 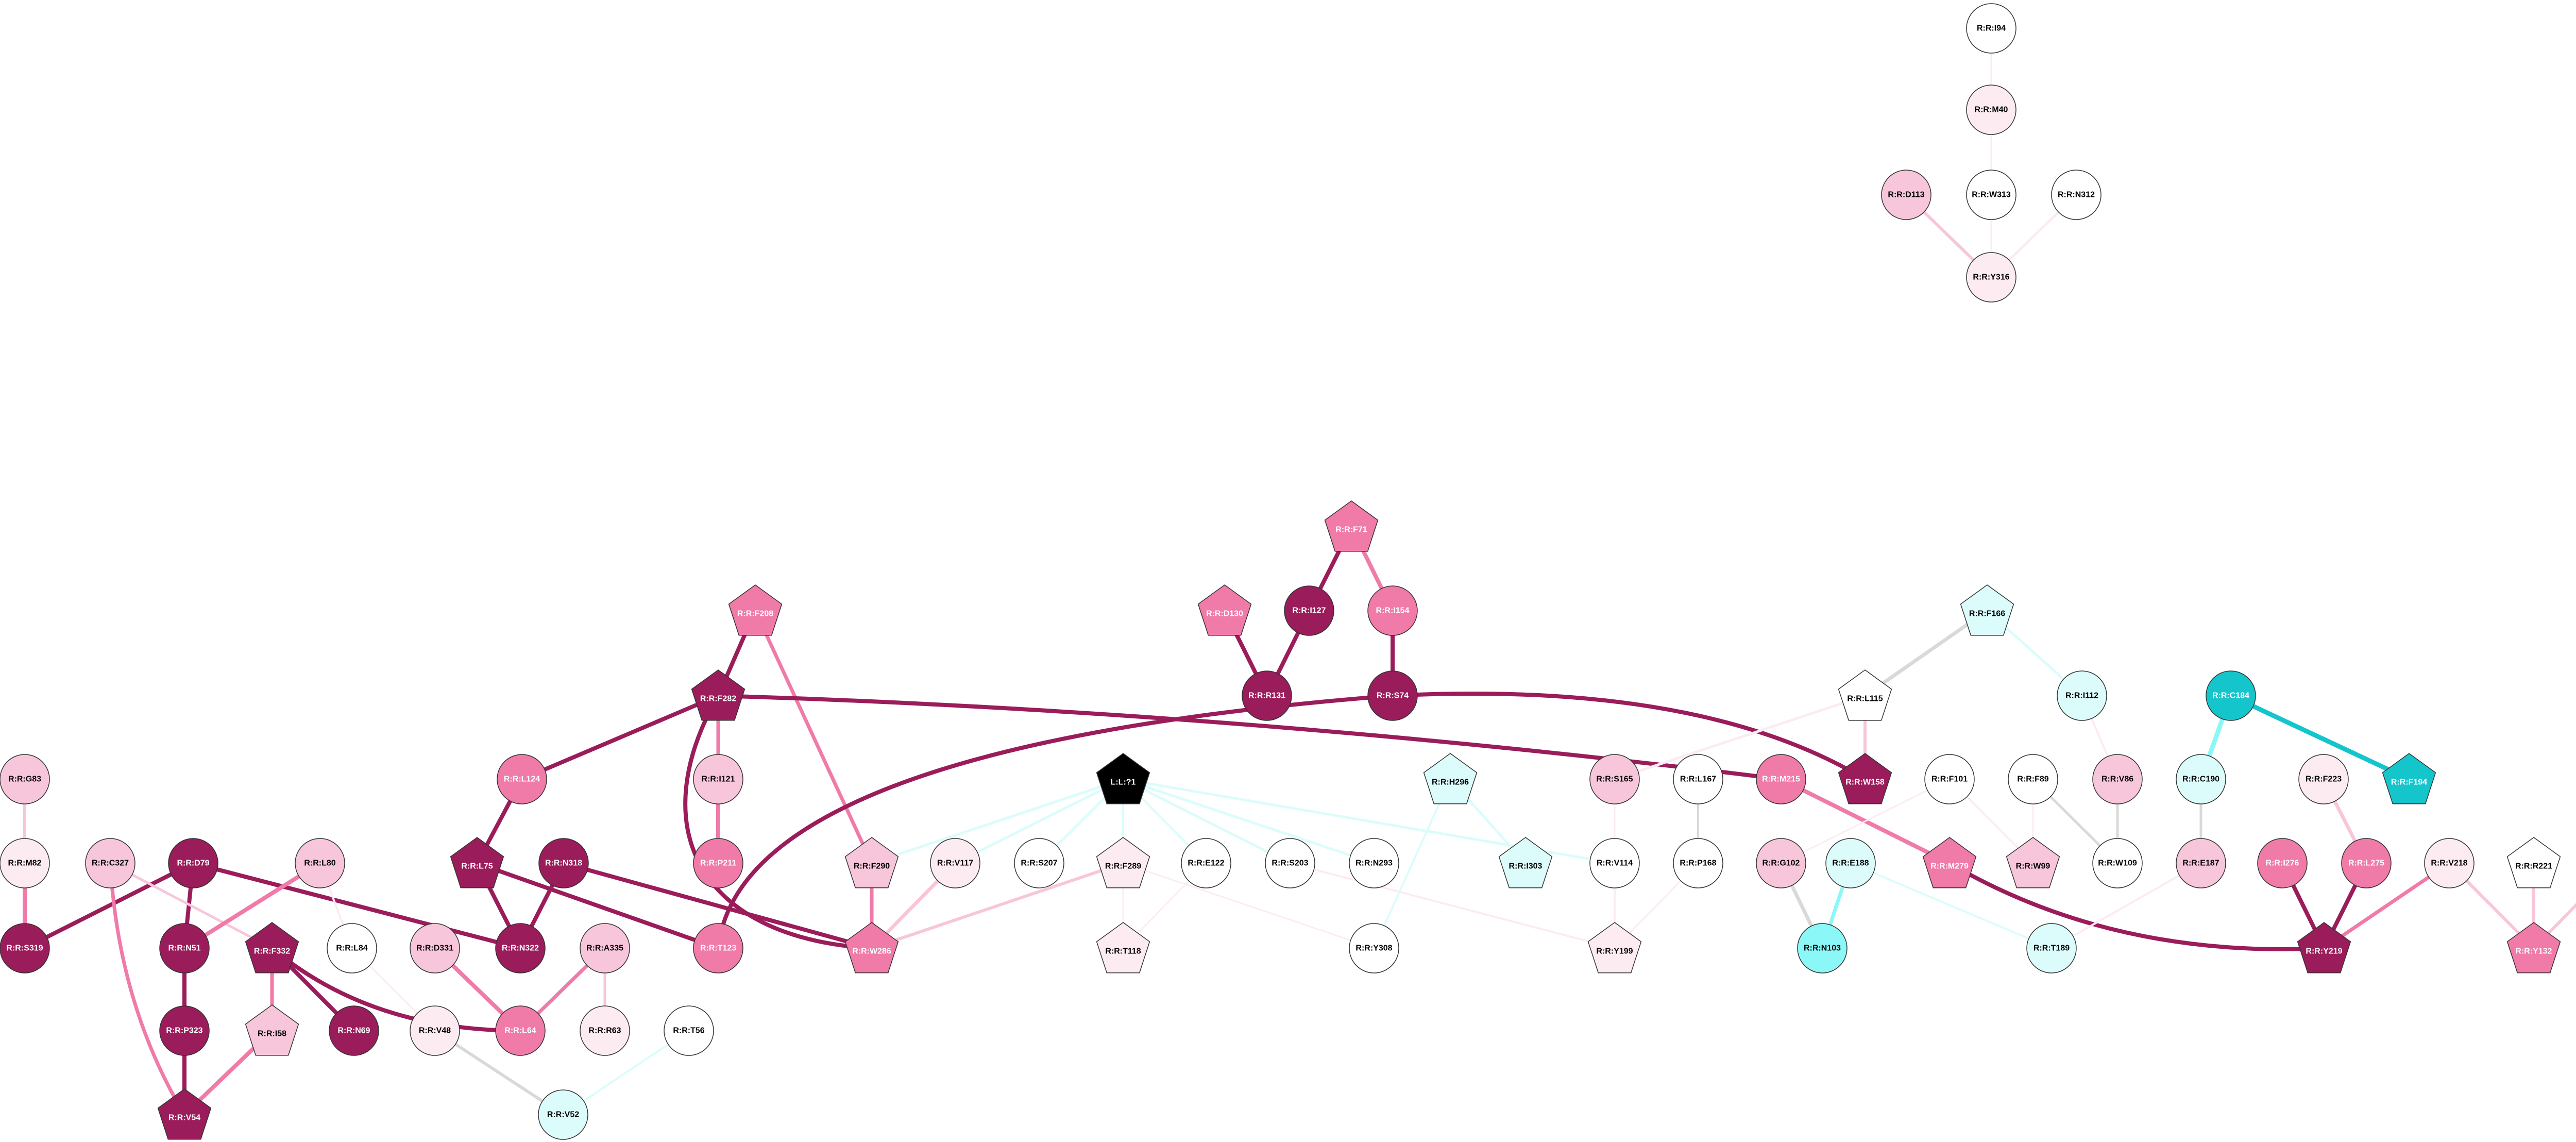 What do you see at coordinates (520, 1030) in the screenshot?
I see `node-L64: R:R:L64` at bounding box center [520, 1030].